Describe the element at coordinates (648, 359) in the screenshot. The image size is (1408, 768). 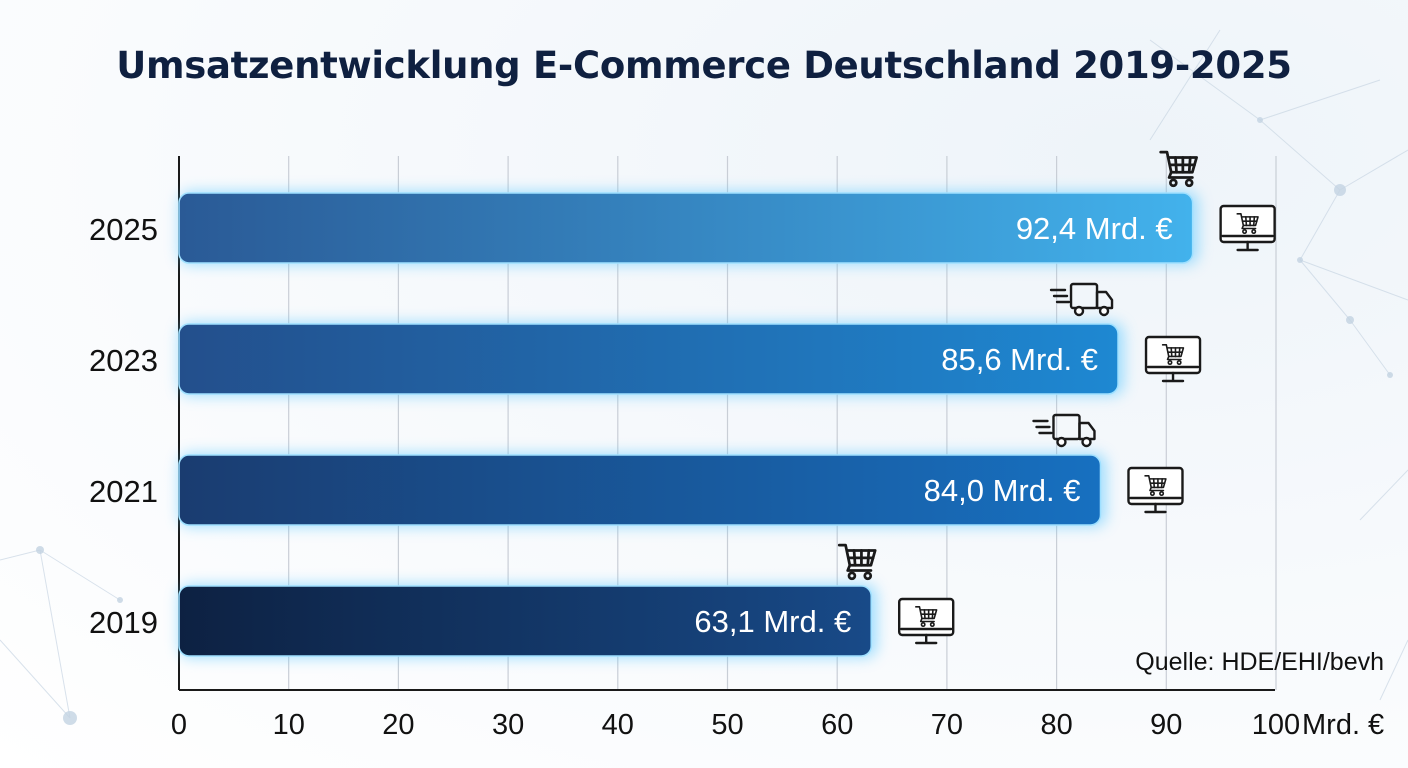
I see `bar-2023` at that location.